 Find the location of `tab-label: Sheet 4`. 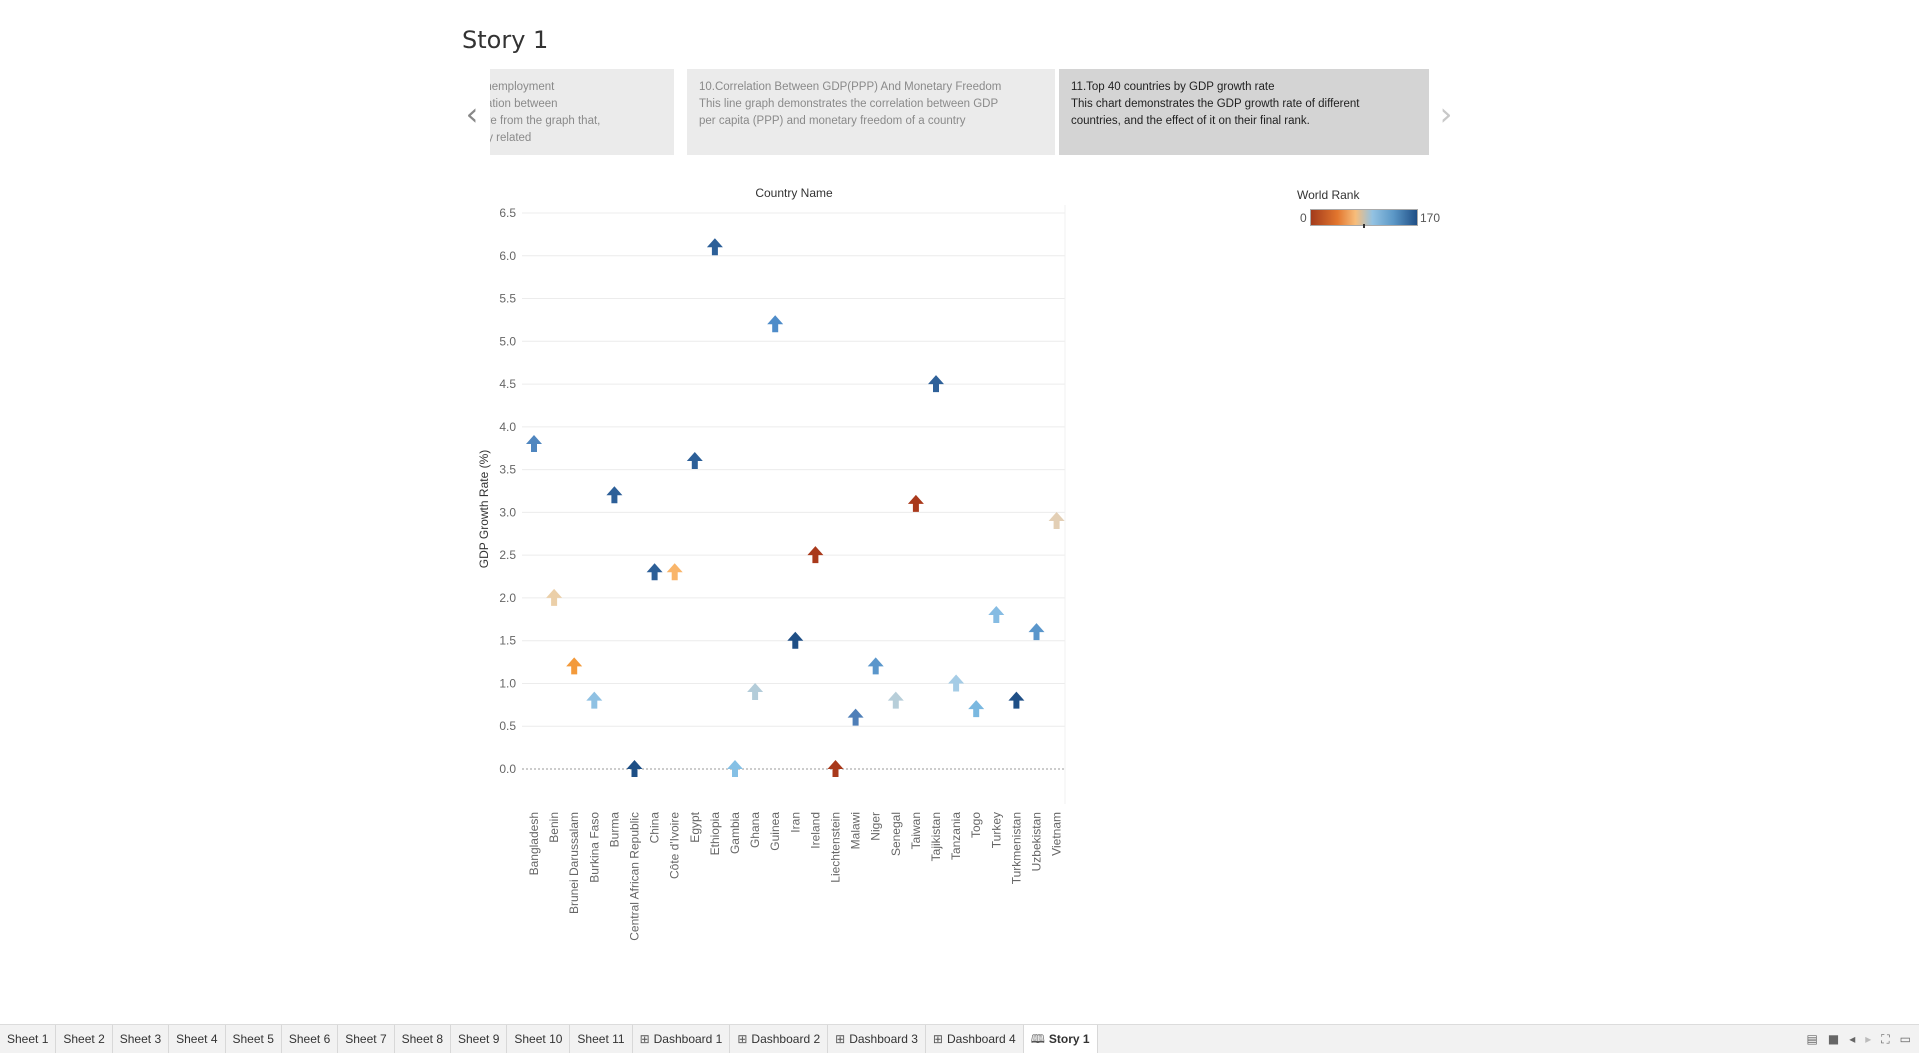

tab-label: Sheet 4 is located at coordinates (197, 1039).